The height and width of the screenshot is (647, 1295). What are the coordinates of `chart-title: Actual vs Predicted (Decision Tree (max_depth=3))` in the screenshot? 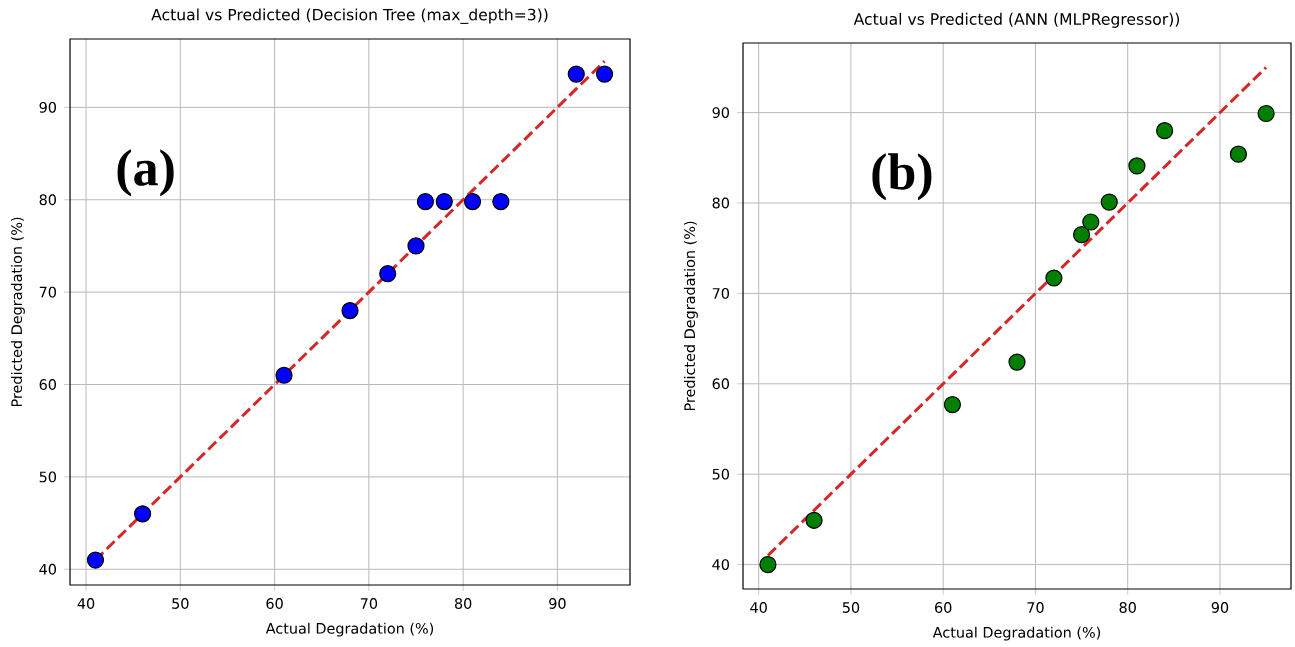 It's located at (349, 16).